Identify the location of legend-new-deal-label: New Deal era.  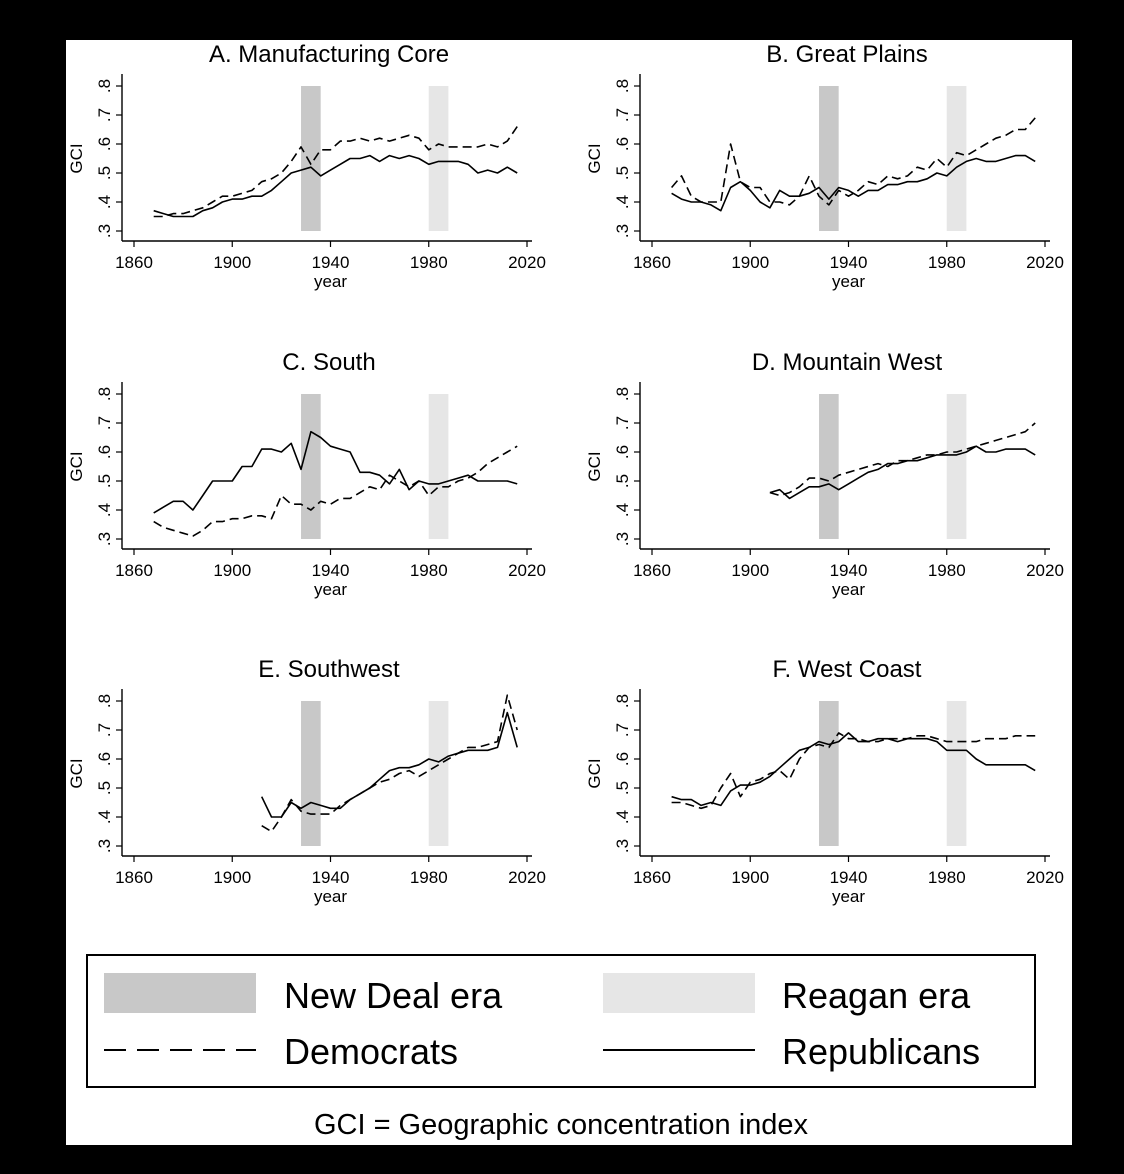
(393, 995).